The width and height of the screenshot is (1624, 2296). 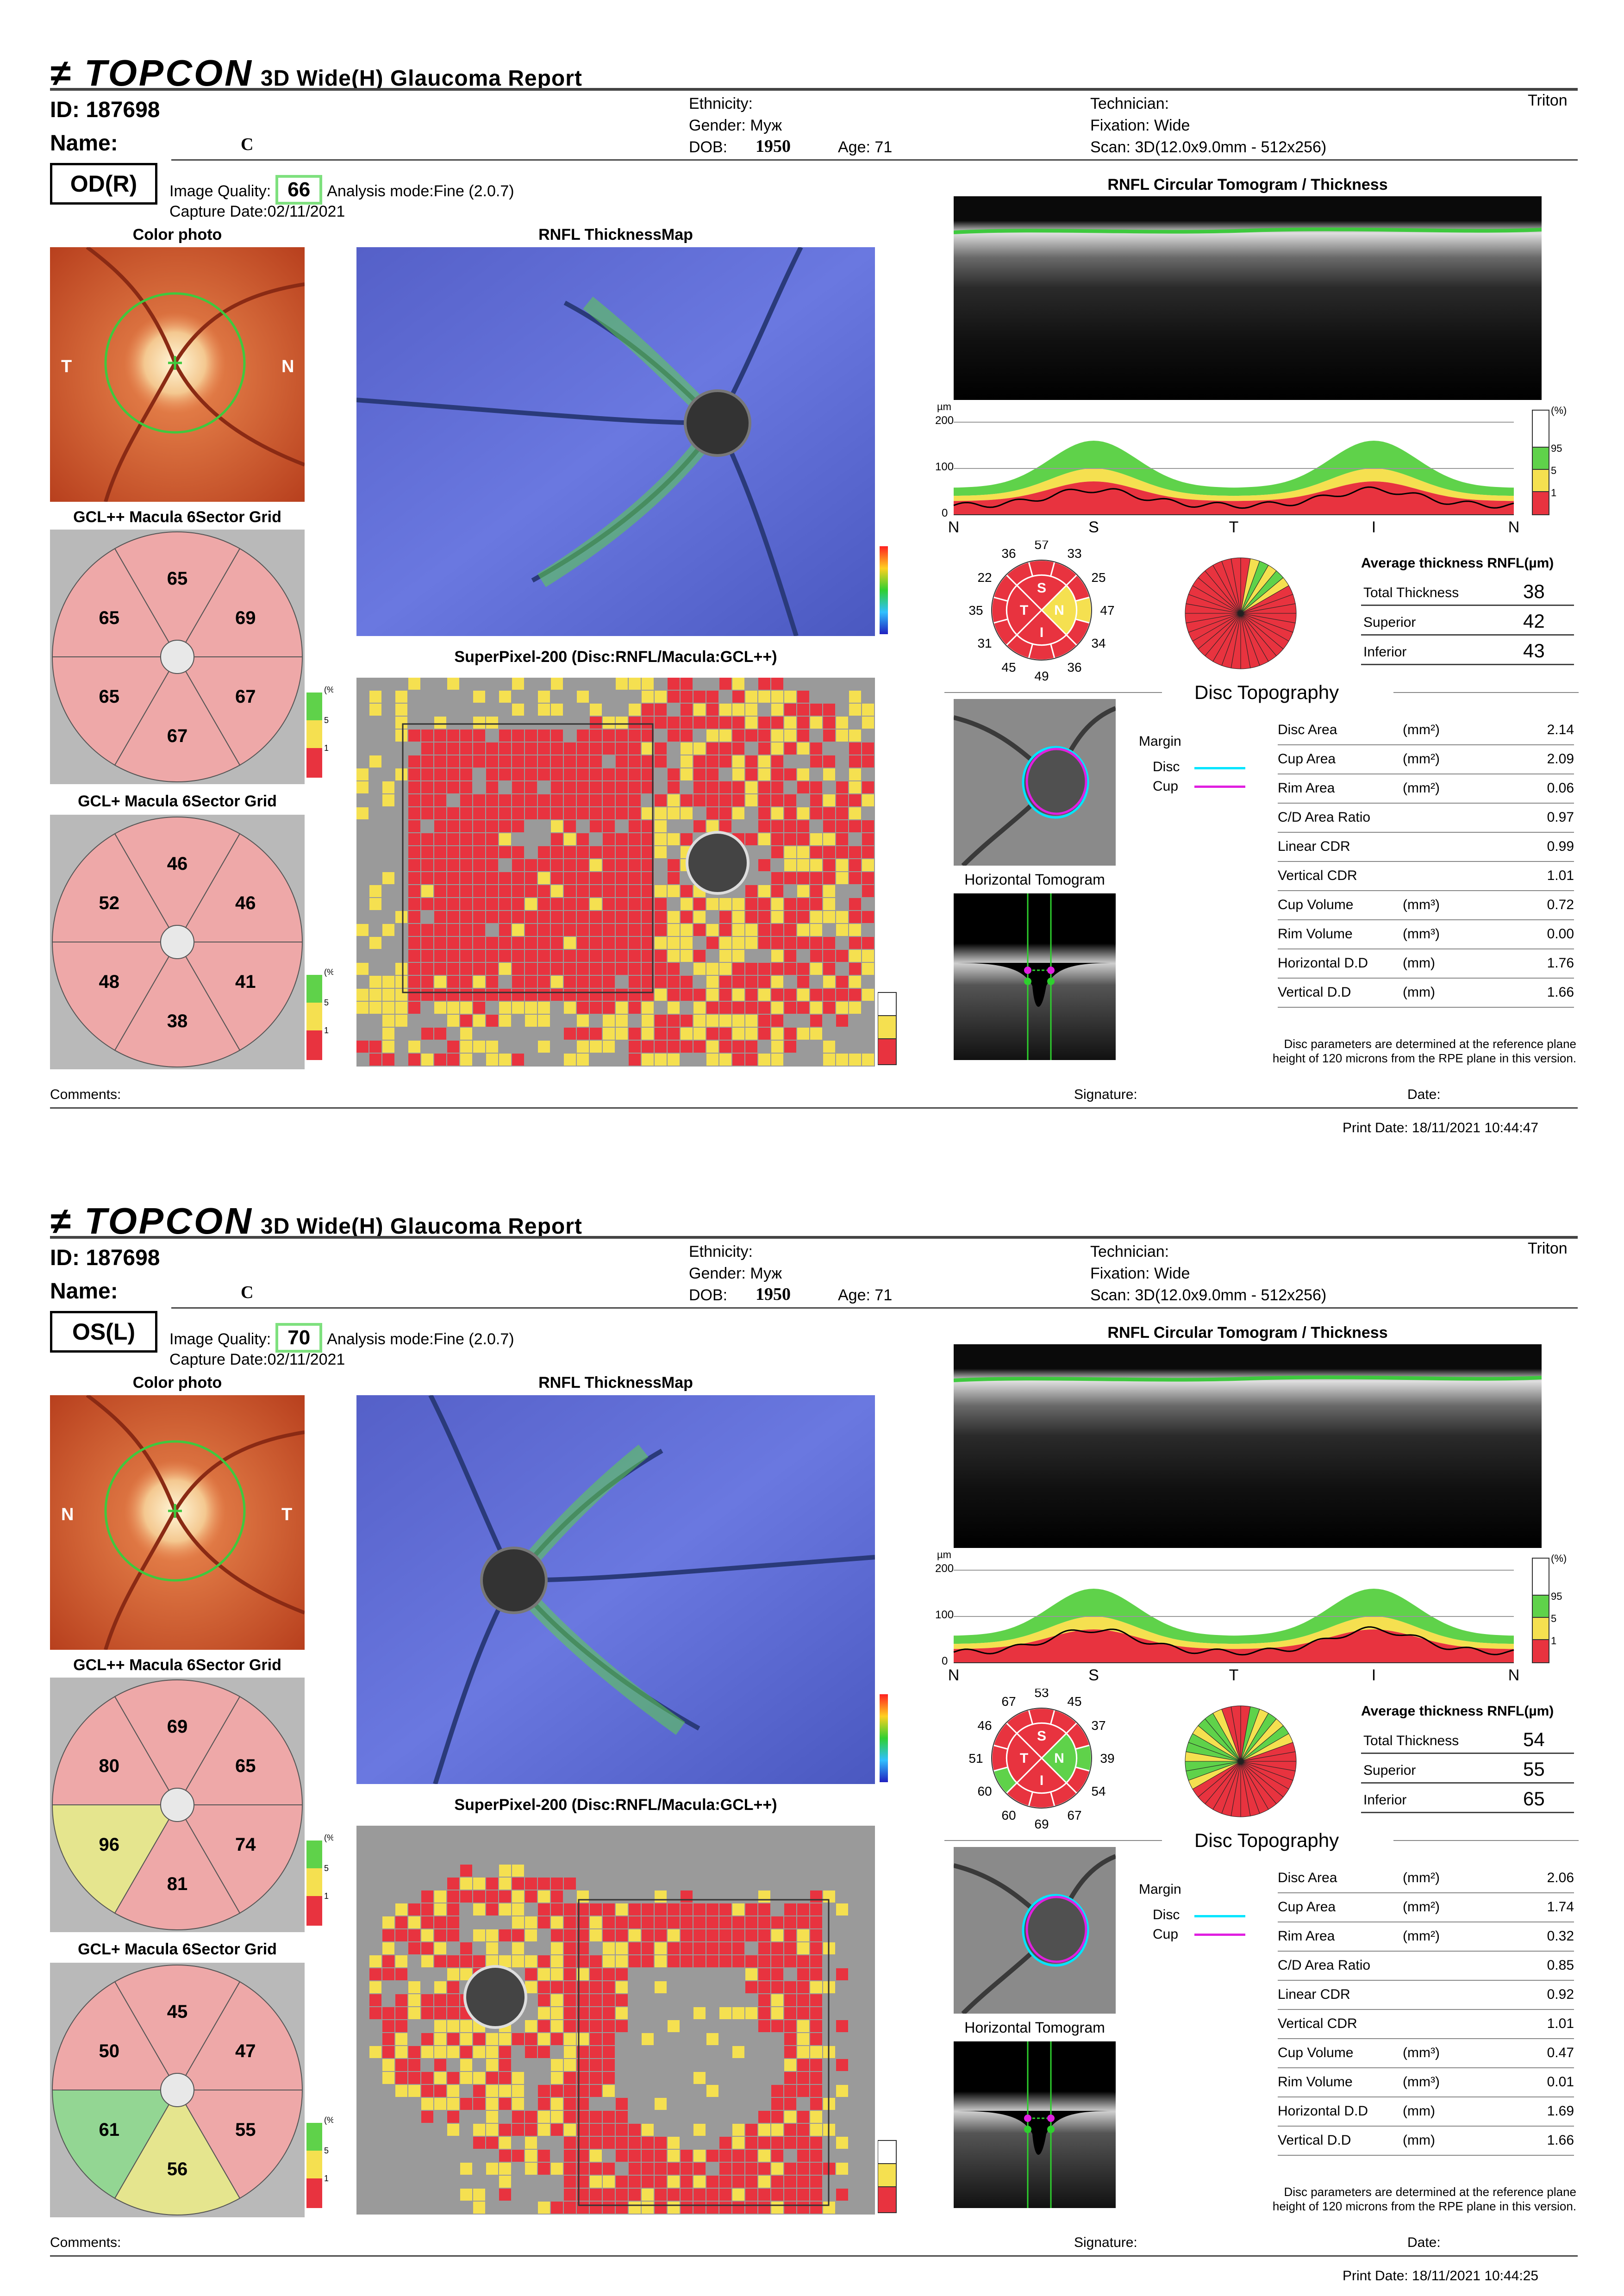 What do you see at coordinates (109, 982) in the screenshot?
I see `sector-value-lower_left: 48` at bounding box center [109, 982].